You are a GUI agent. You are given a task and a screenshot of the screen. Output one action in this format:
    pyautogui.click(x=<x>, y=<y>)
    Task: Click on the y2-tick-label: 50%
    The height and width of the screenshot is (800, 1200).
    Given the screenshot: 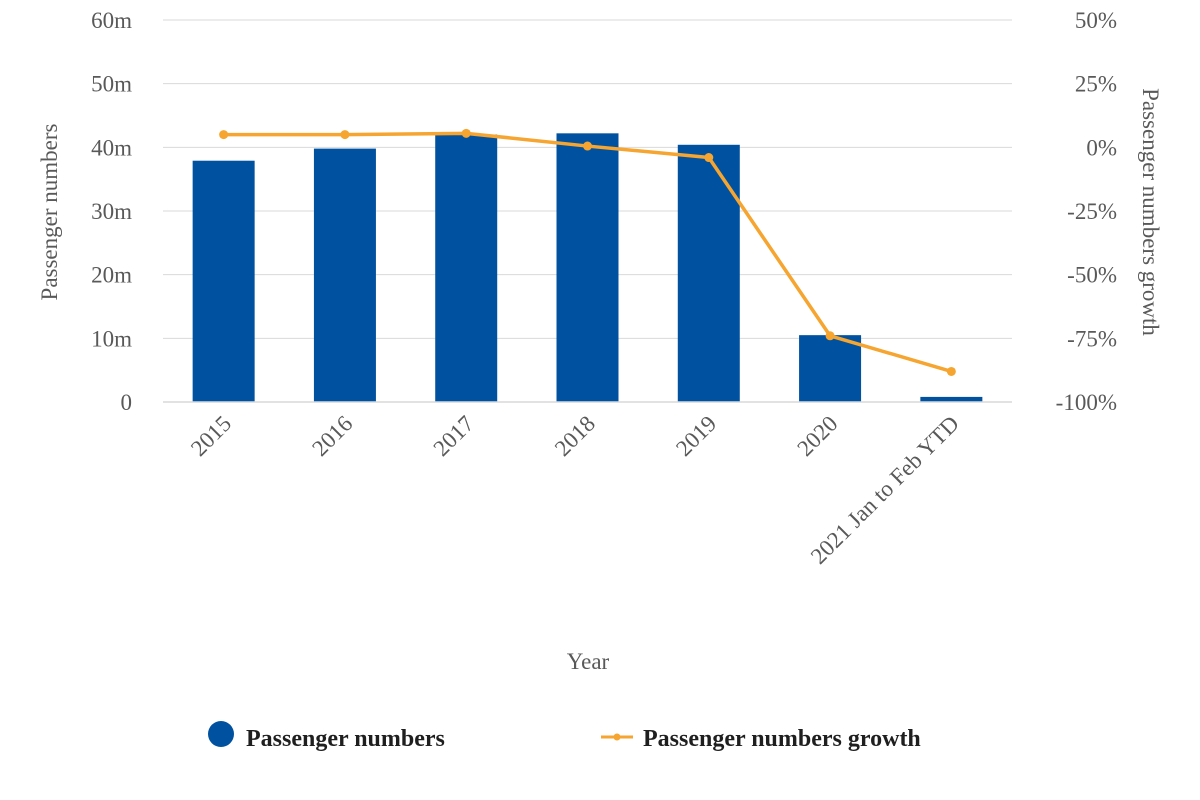 What is the action you would take?
    pyautogui.click(x=1096, y=20)
    